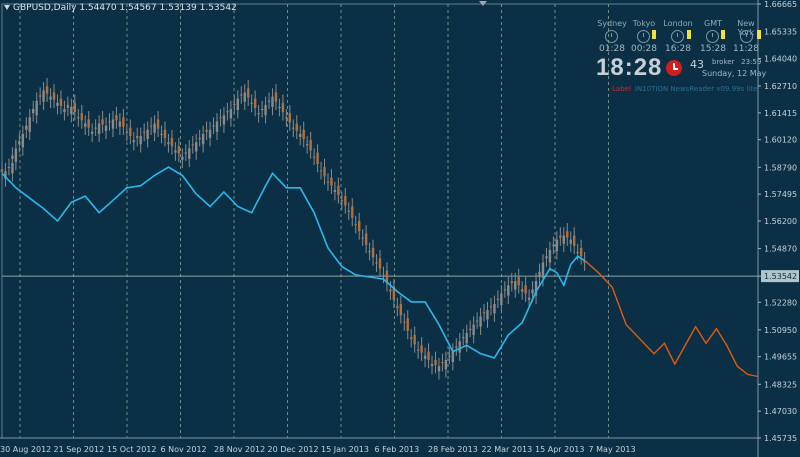  Describe the element at coordinates (559, 449) in the screenshot. I see `time-axis-label: 15 Apr 2013` at that location.